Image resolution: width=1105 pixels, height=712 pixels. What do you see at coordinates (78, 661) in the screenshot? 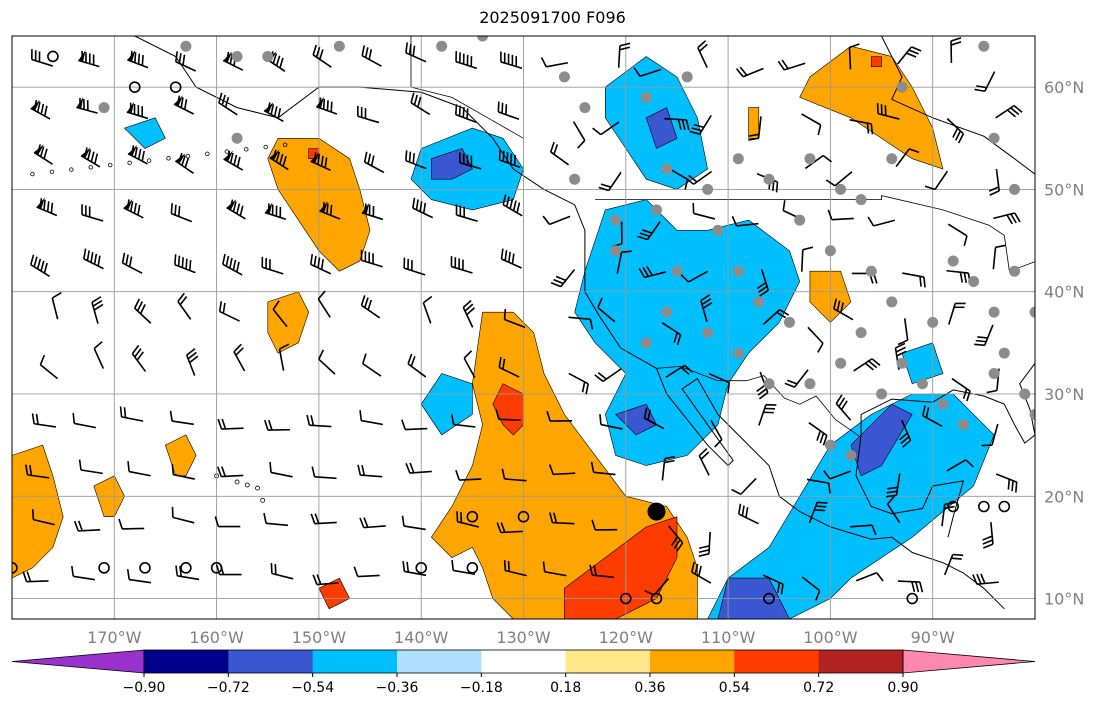
I see `colorbar-extend-min` at bounding box center [78, 661].